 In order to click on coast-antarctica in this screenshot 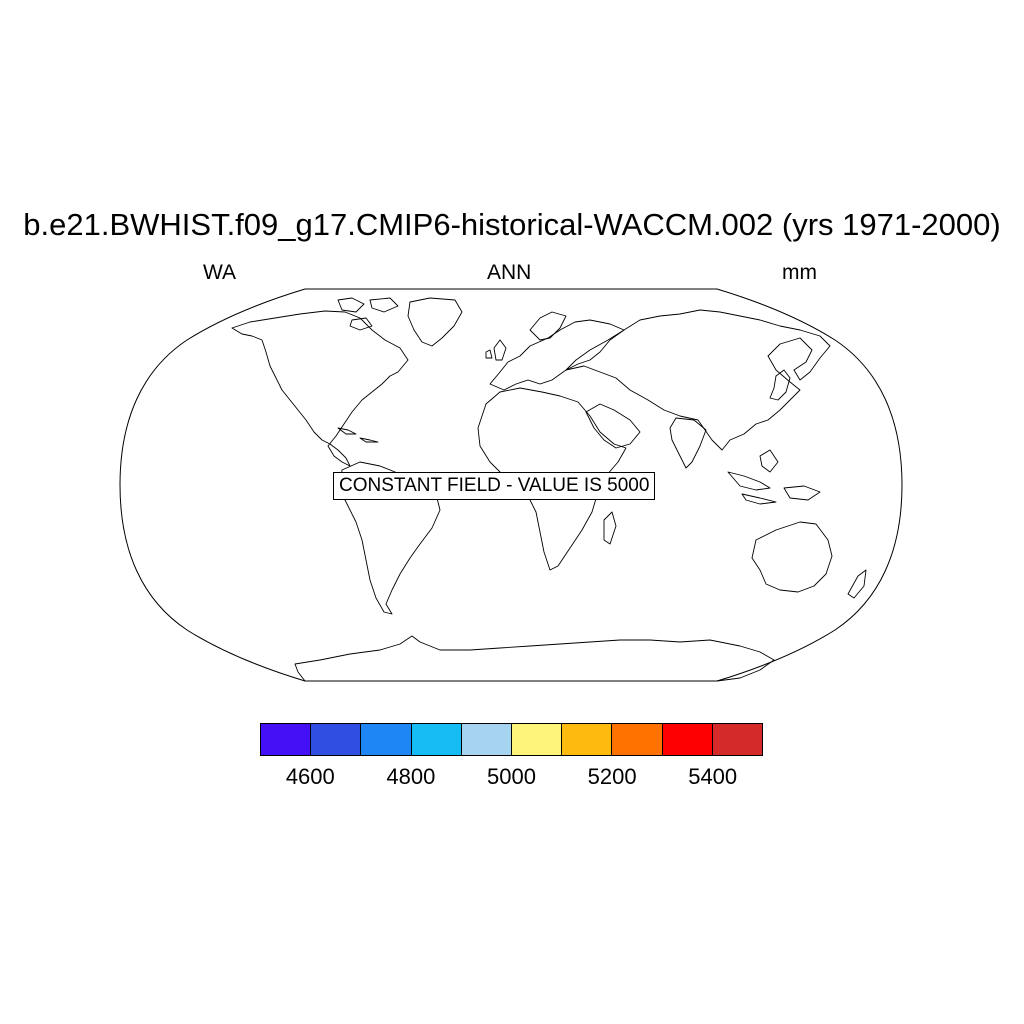, I will do `click(534, 658)`.